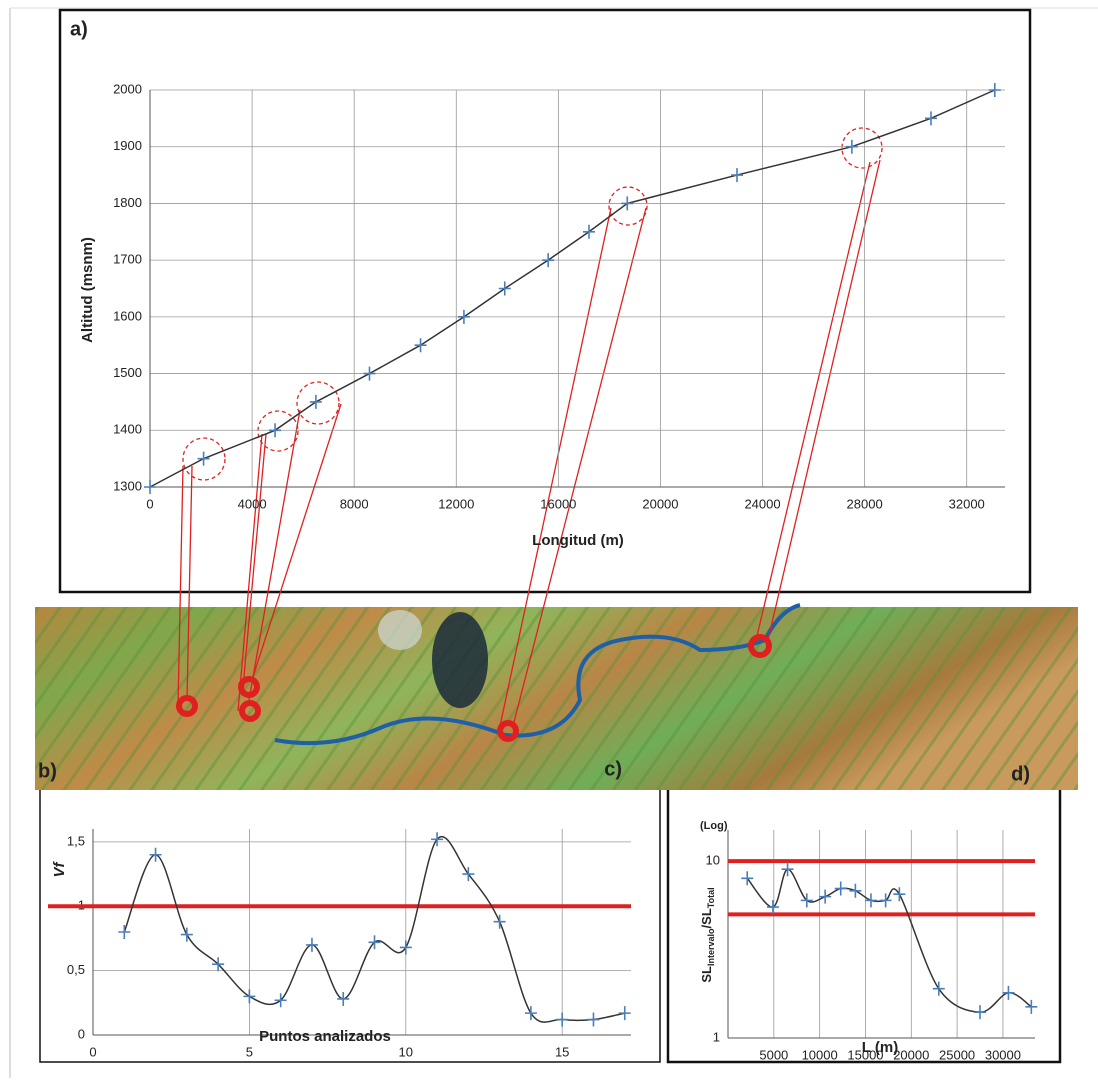 The height and width of the screenshot is (1083, 1098). I want to click on x-tick-label: 10, so click(406, 1051).